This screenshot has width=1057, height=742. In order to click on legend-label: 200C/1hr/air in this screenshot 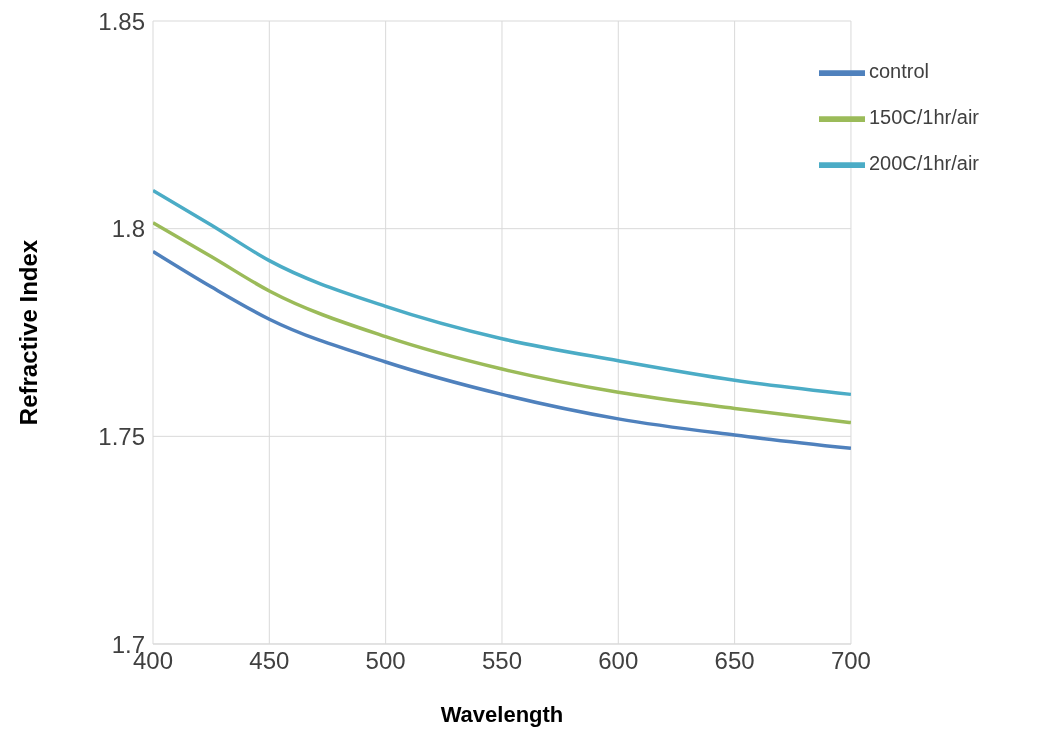, I will do `click(923, 163)`.